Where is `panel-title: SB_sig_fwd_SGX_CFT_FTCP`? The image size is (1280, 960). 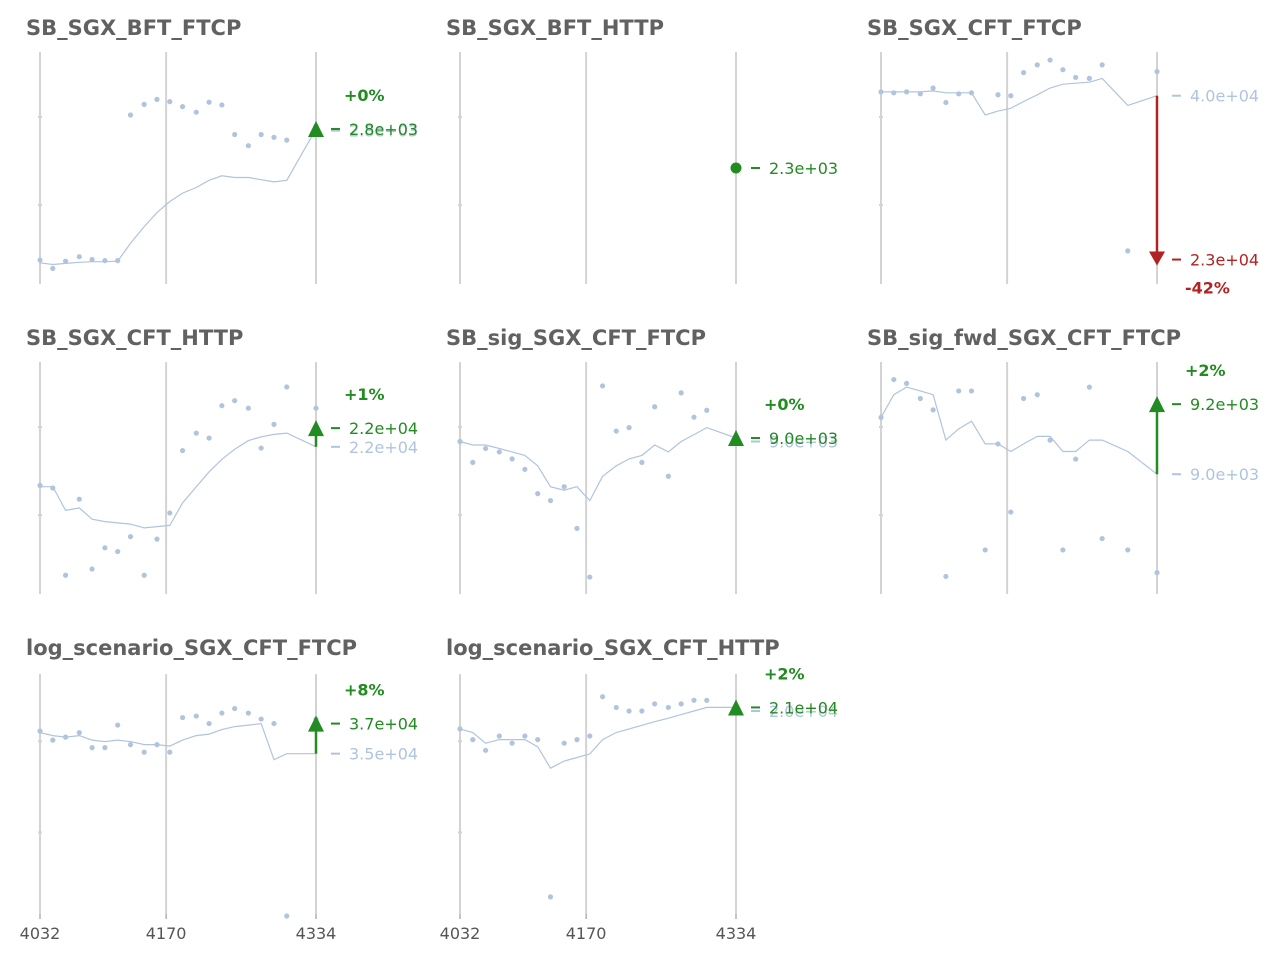 panel-title: SB_sig_fwd_SGX_CFT_FTCP is located at coordinates (1024, 338).